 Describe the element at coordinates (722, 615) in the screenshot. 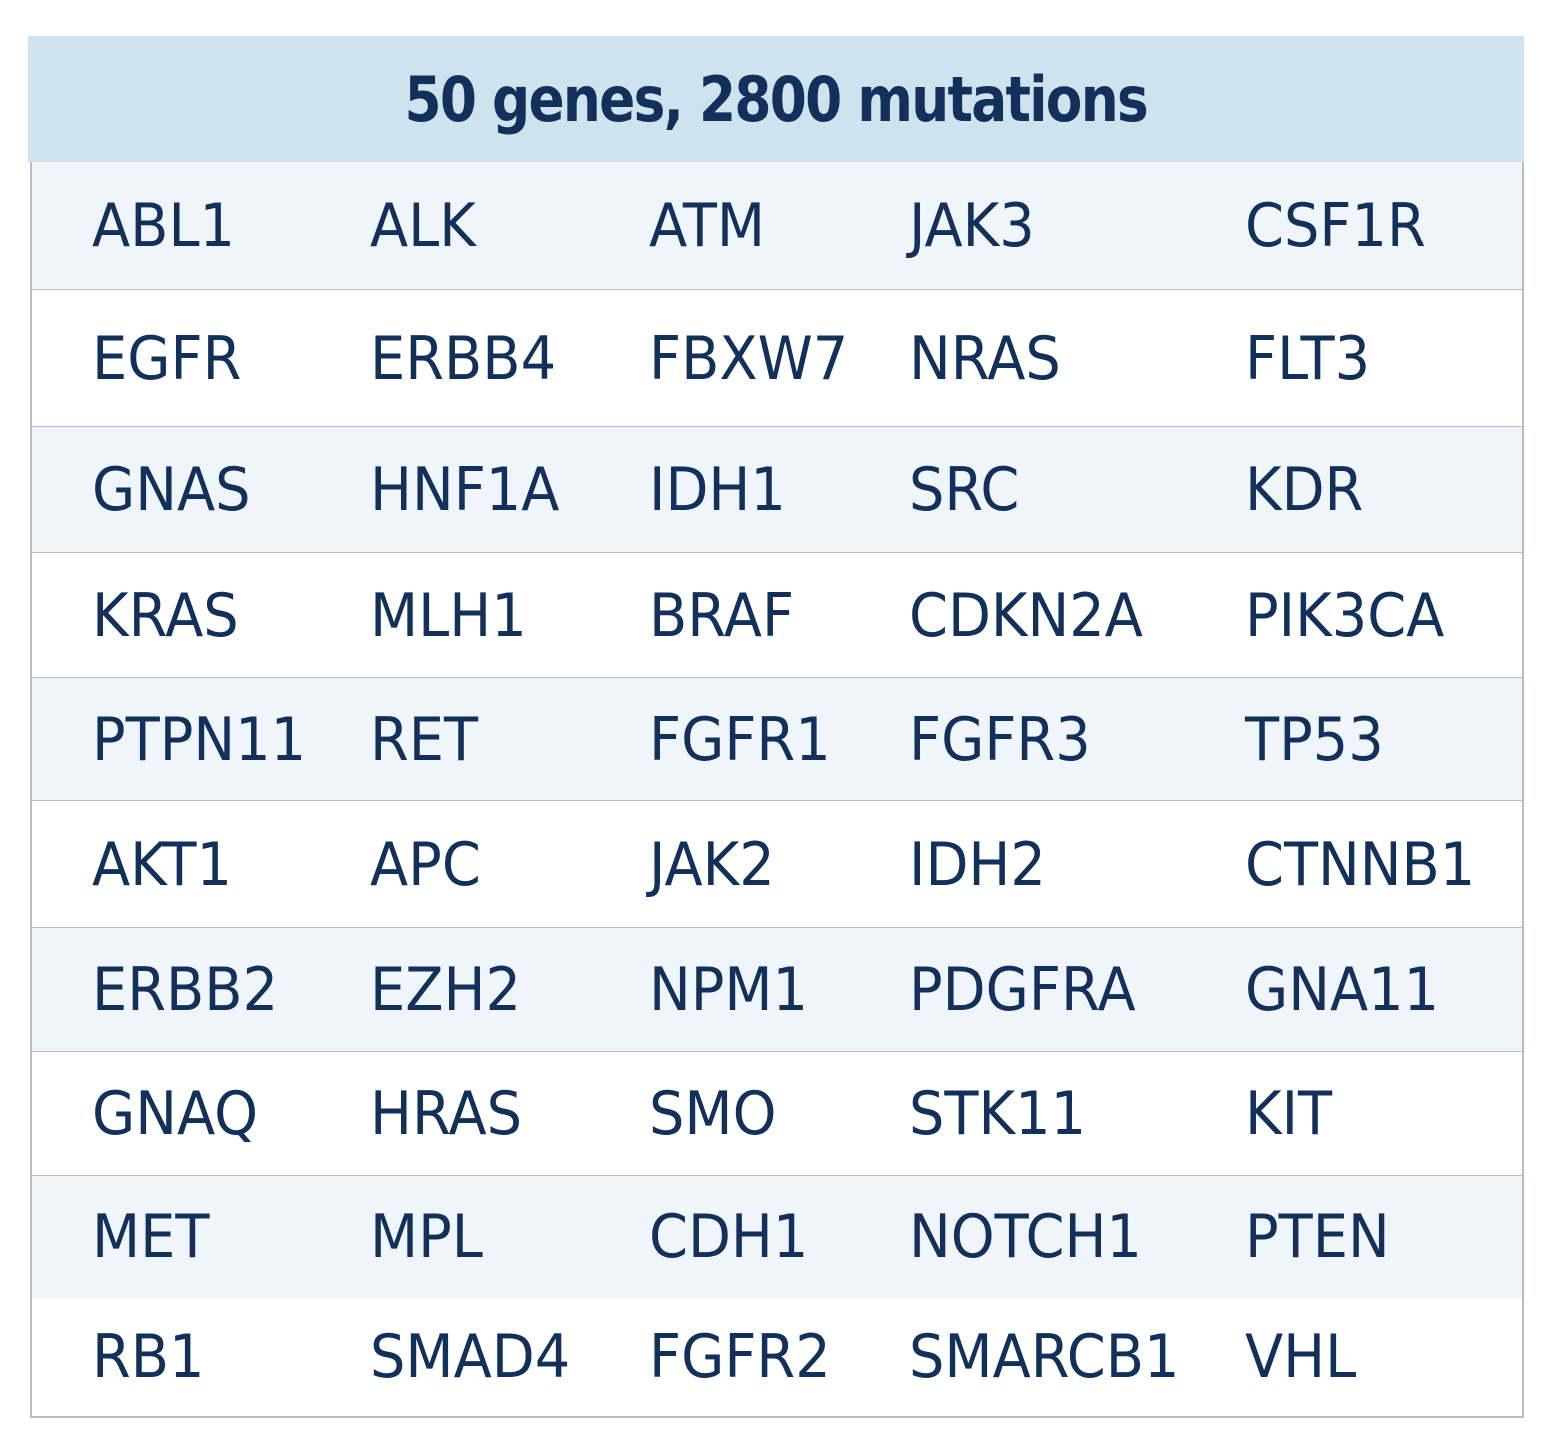

I see `gene-cell: BRAF` at that location.